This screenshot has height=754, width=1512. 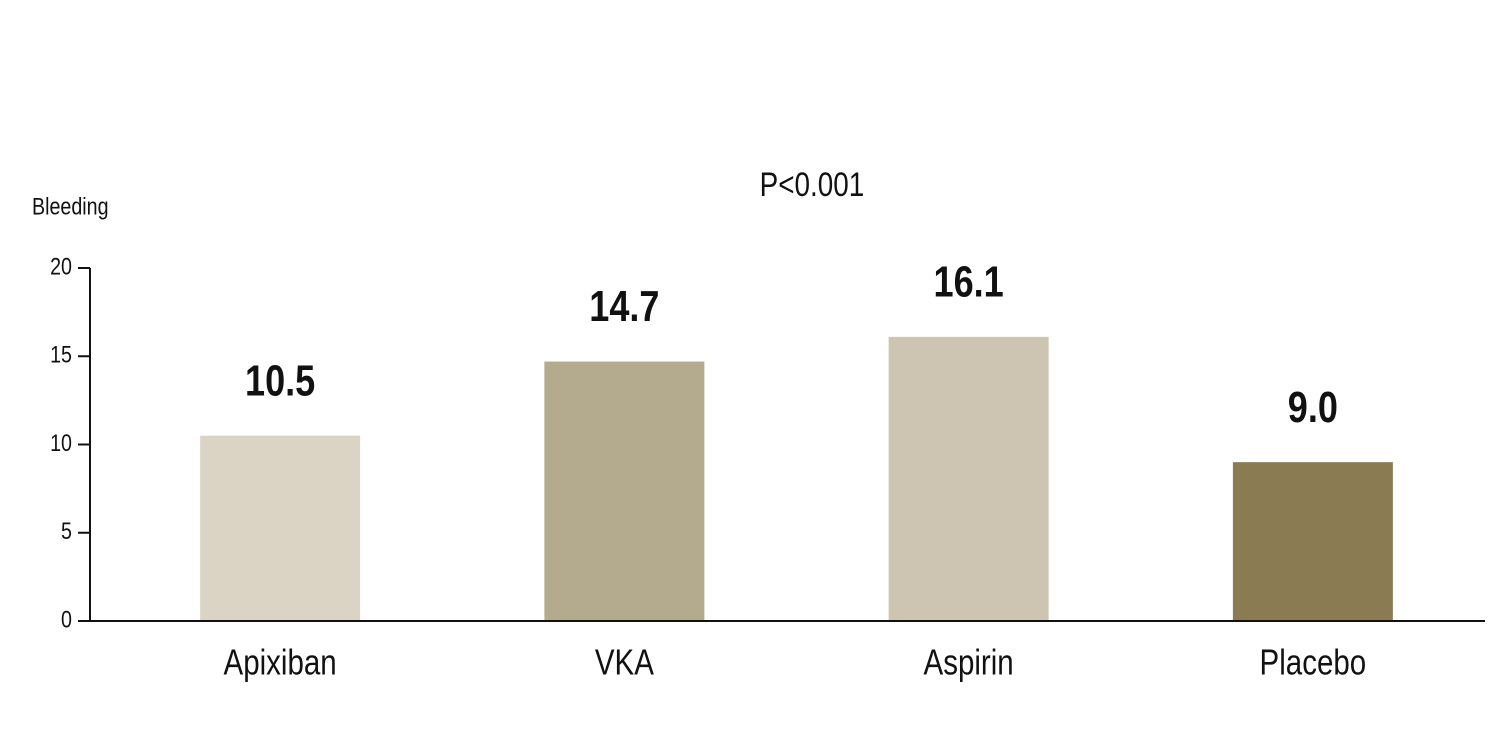 I want to click on y-tick-label: 15, so click(x=61, y=354).